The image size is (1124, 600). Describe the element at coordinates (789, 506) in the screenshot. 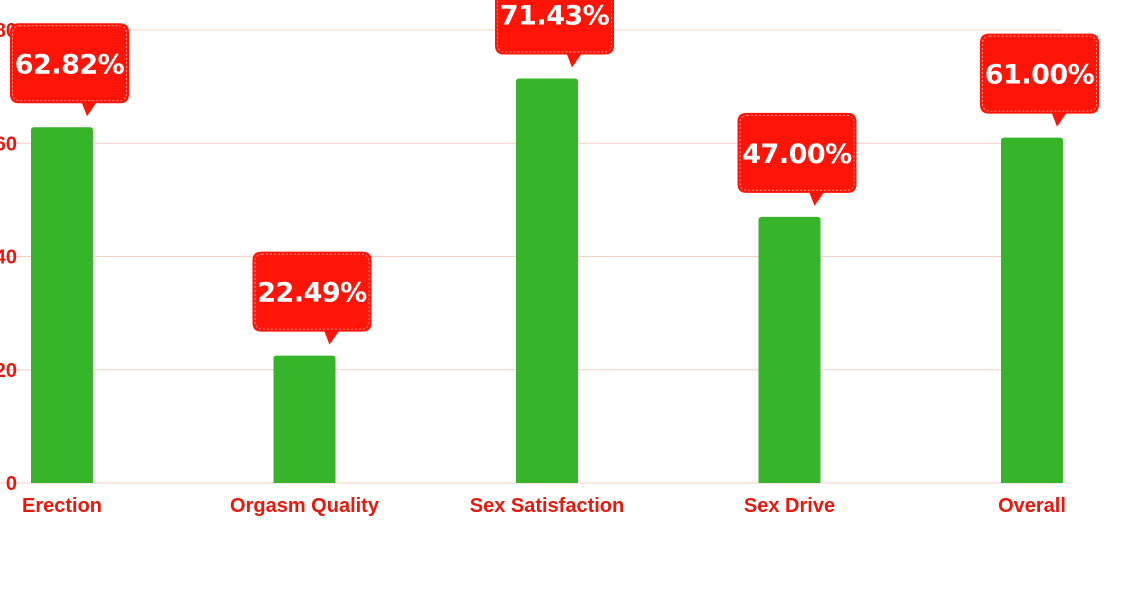

I see `x-tick-label: Sex Drive` at that location.